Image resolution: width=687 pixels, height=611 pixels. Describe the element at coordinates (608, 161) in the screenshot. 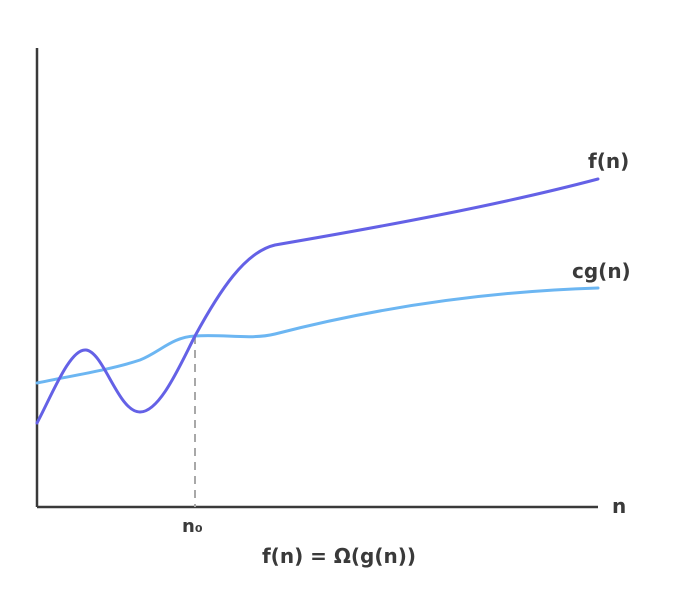

I see `curve-label-f: f(n)` at that location.